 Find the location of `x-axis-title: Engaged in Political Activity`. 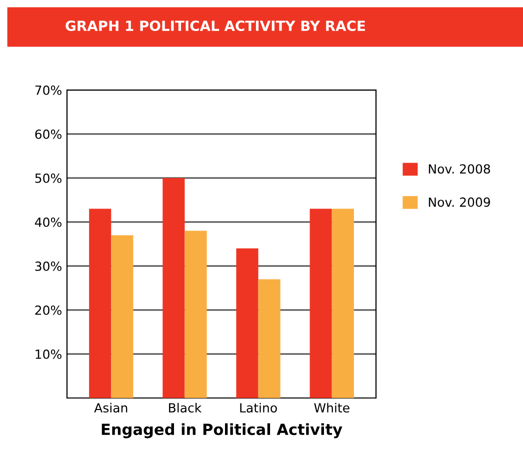

x-axis-title: Engaged in Political Activity is located at coordinates (222, 430).